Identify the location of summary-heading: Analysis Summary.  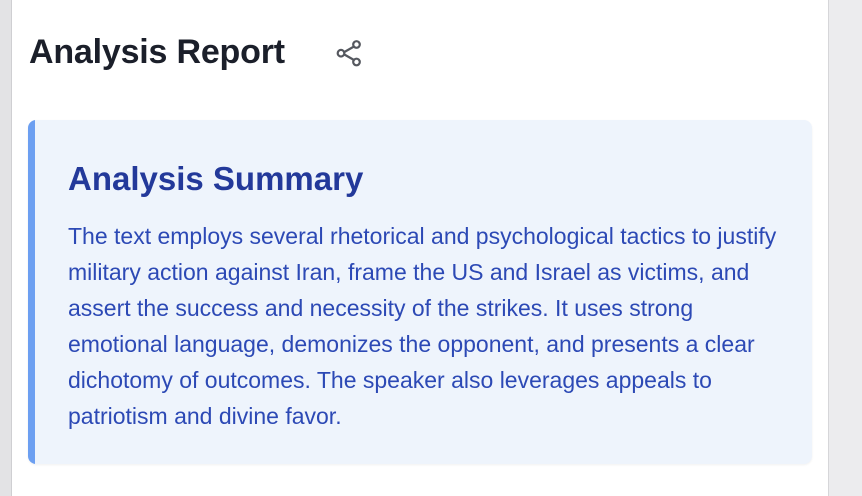
(216, 178).